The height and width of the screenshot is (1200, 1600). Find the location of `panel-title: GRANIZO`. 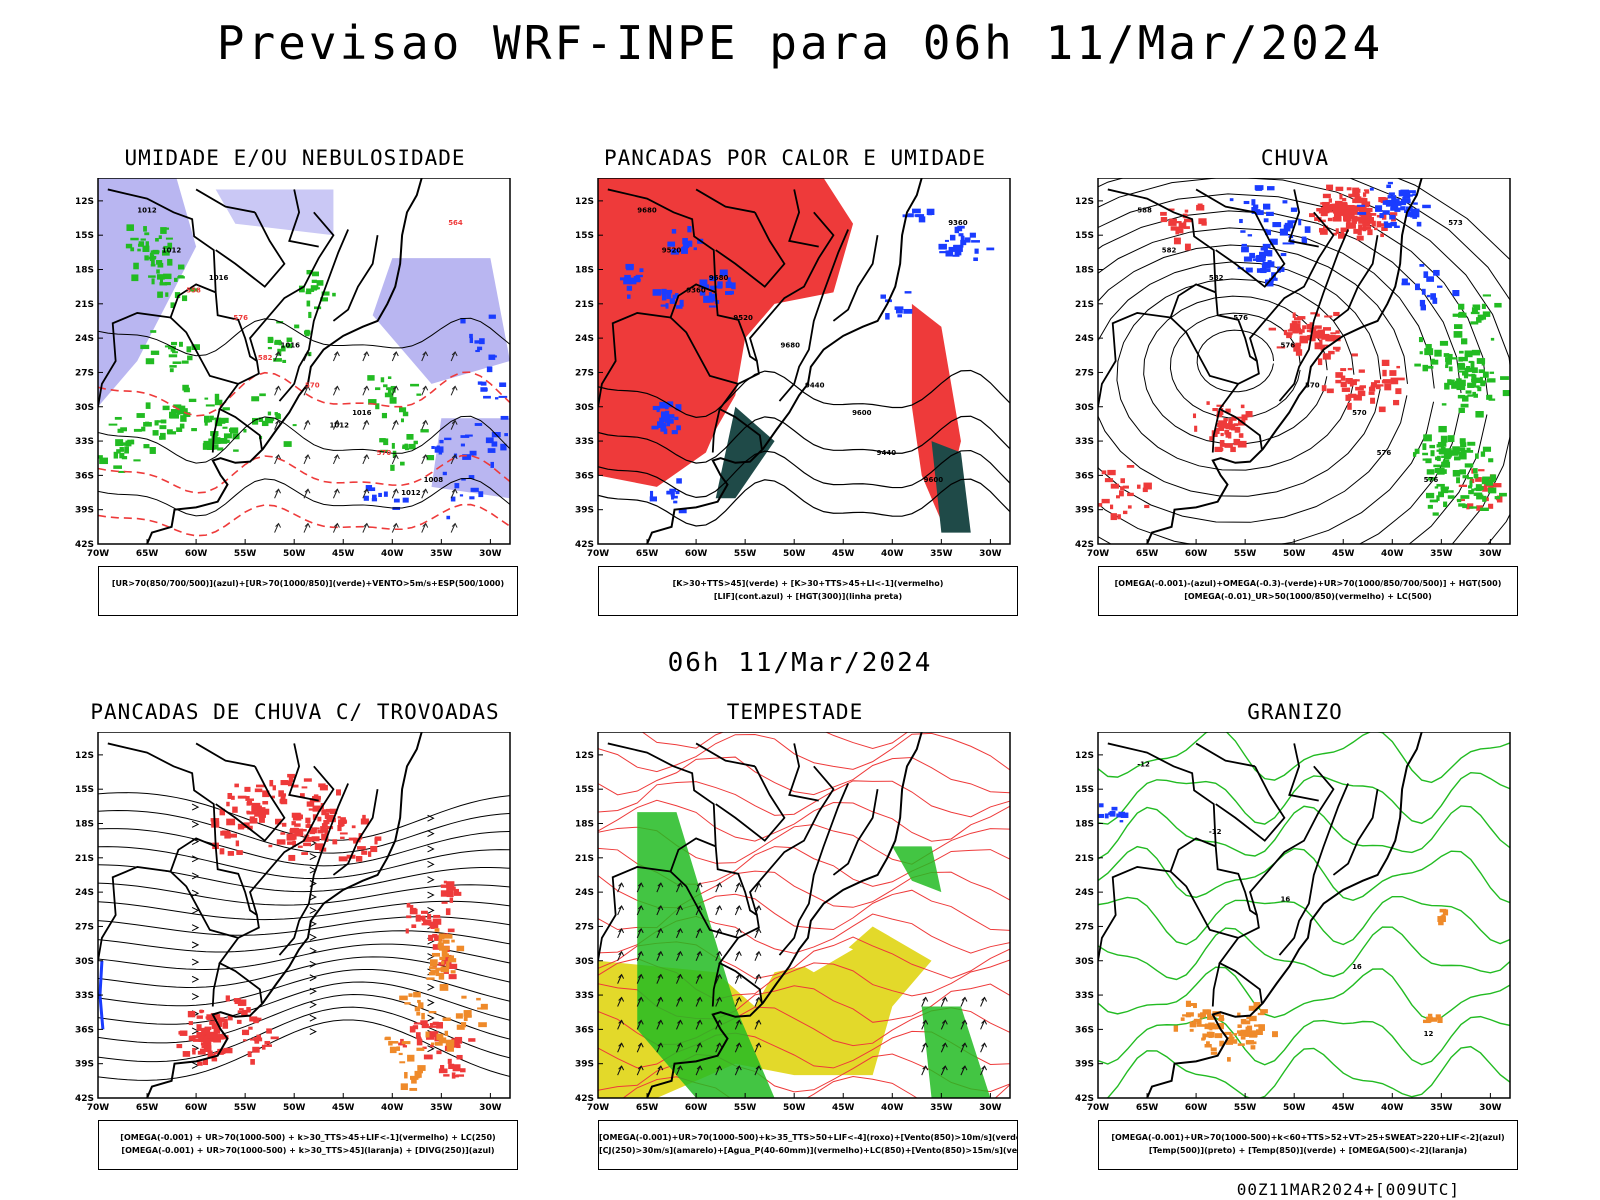

panel-title: GRANIZO is located at coordinates (1295, 712).